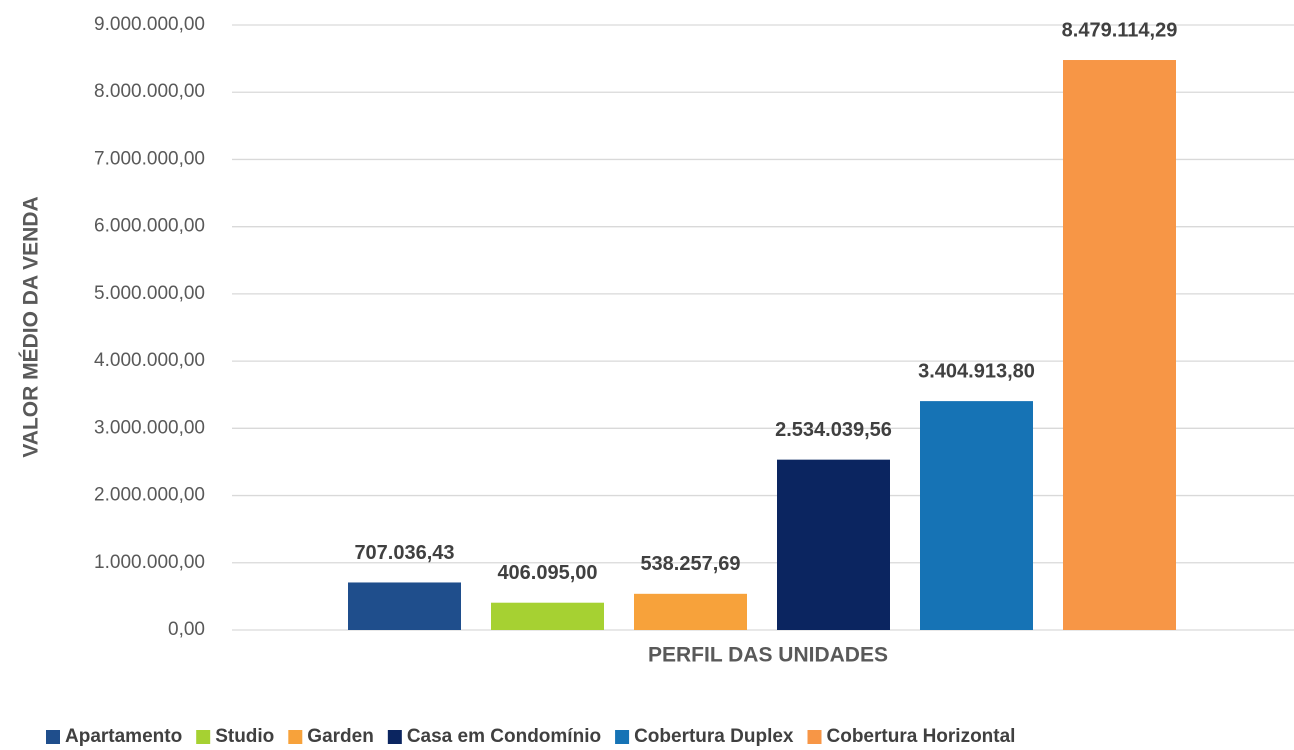 This screenshot has width=1294, height=750. I want to click on data-label: 3.404.913,80, so click(976, 371).